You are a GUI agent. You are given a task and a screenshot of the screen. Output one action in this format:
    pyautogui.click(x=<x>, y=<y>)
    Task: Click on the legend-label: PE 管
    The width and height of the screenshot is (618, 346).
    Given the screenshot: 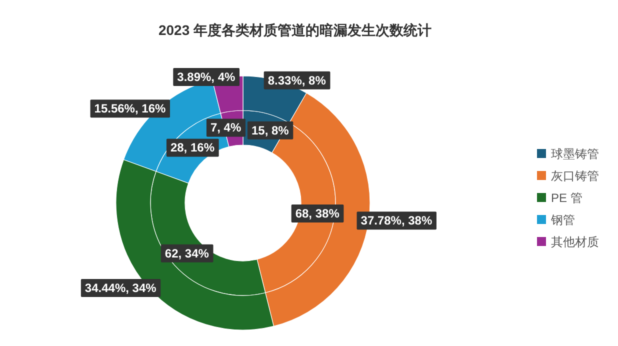 What is the action you would take?
    pyautogui.click(x=566, y=198)
    